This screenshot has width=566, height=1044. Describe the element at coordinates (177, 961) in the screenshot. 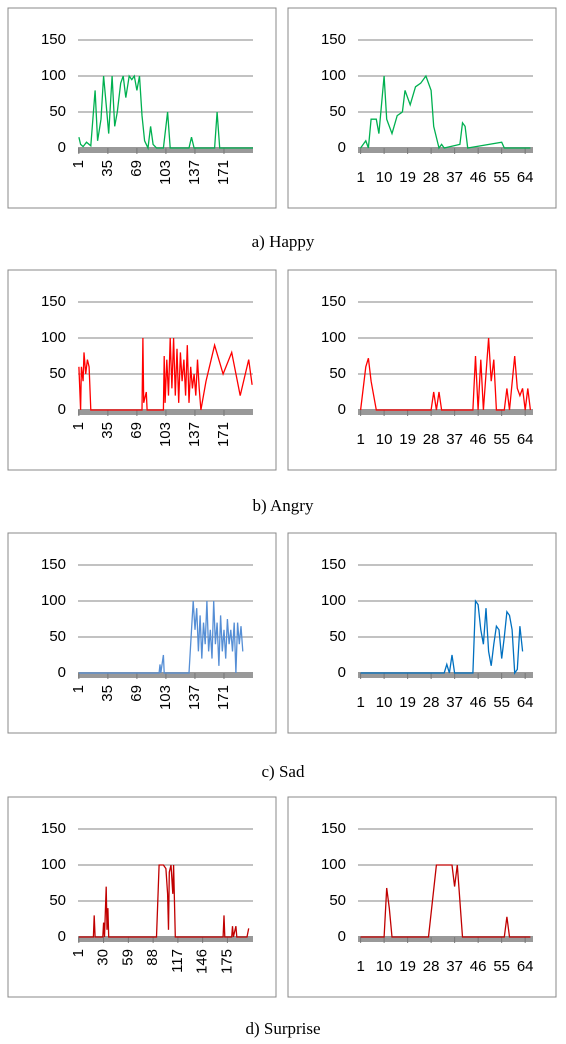

I see `x-tick-label: 117` at that location.